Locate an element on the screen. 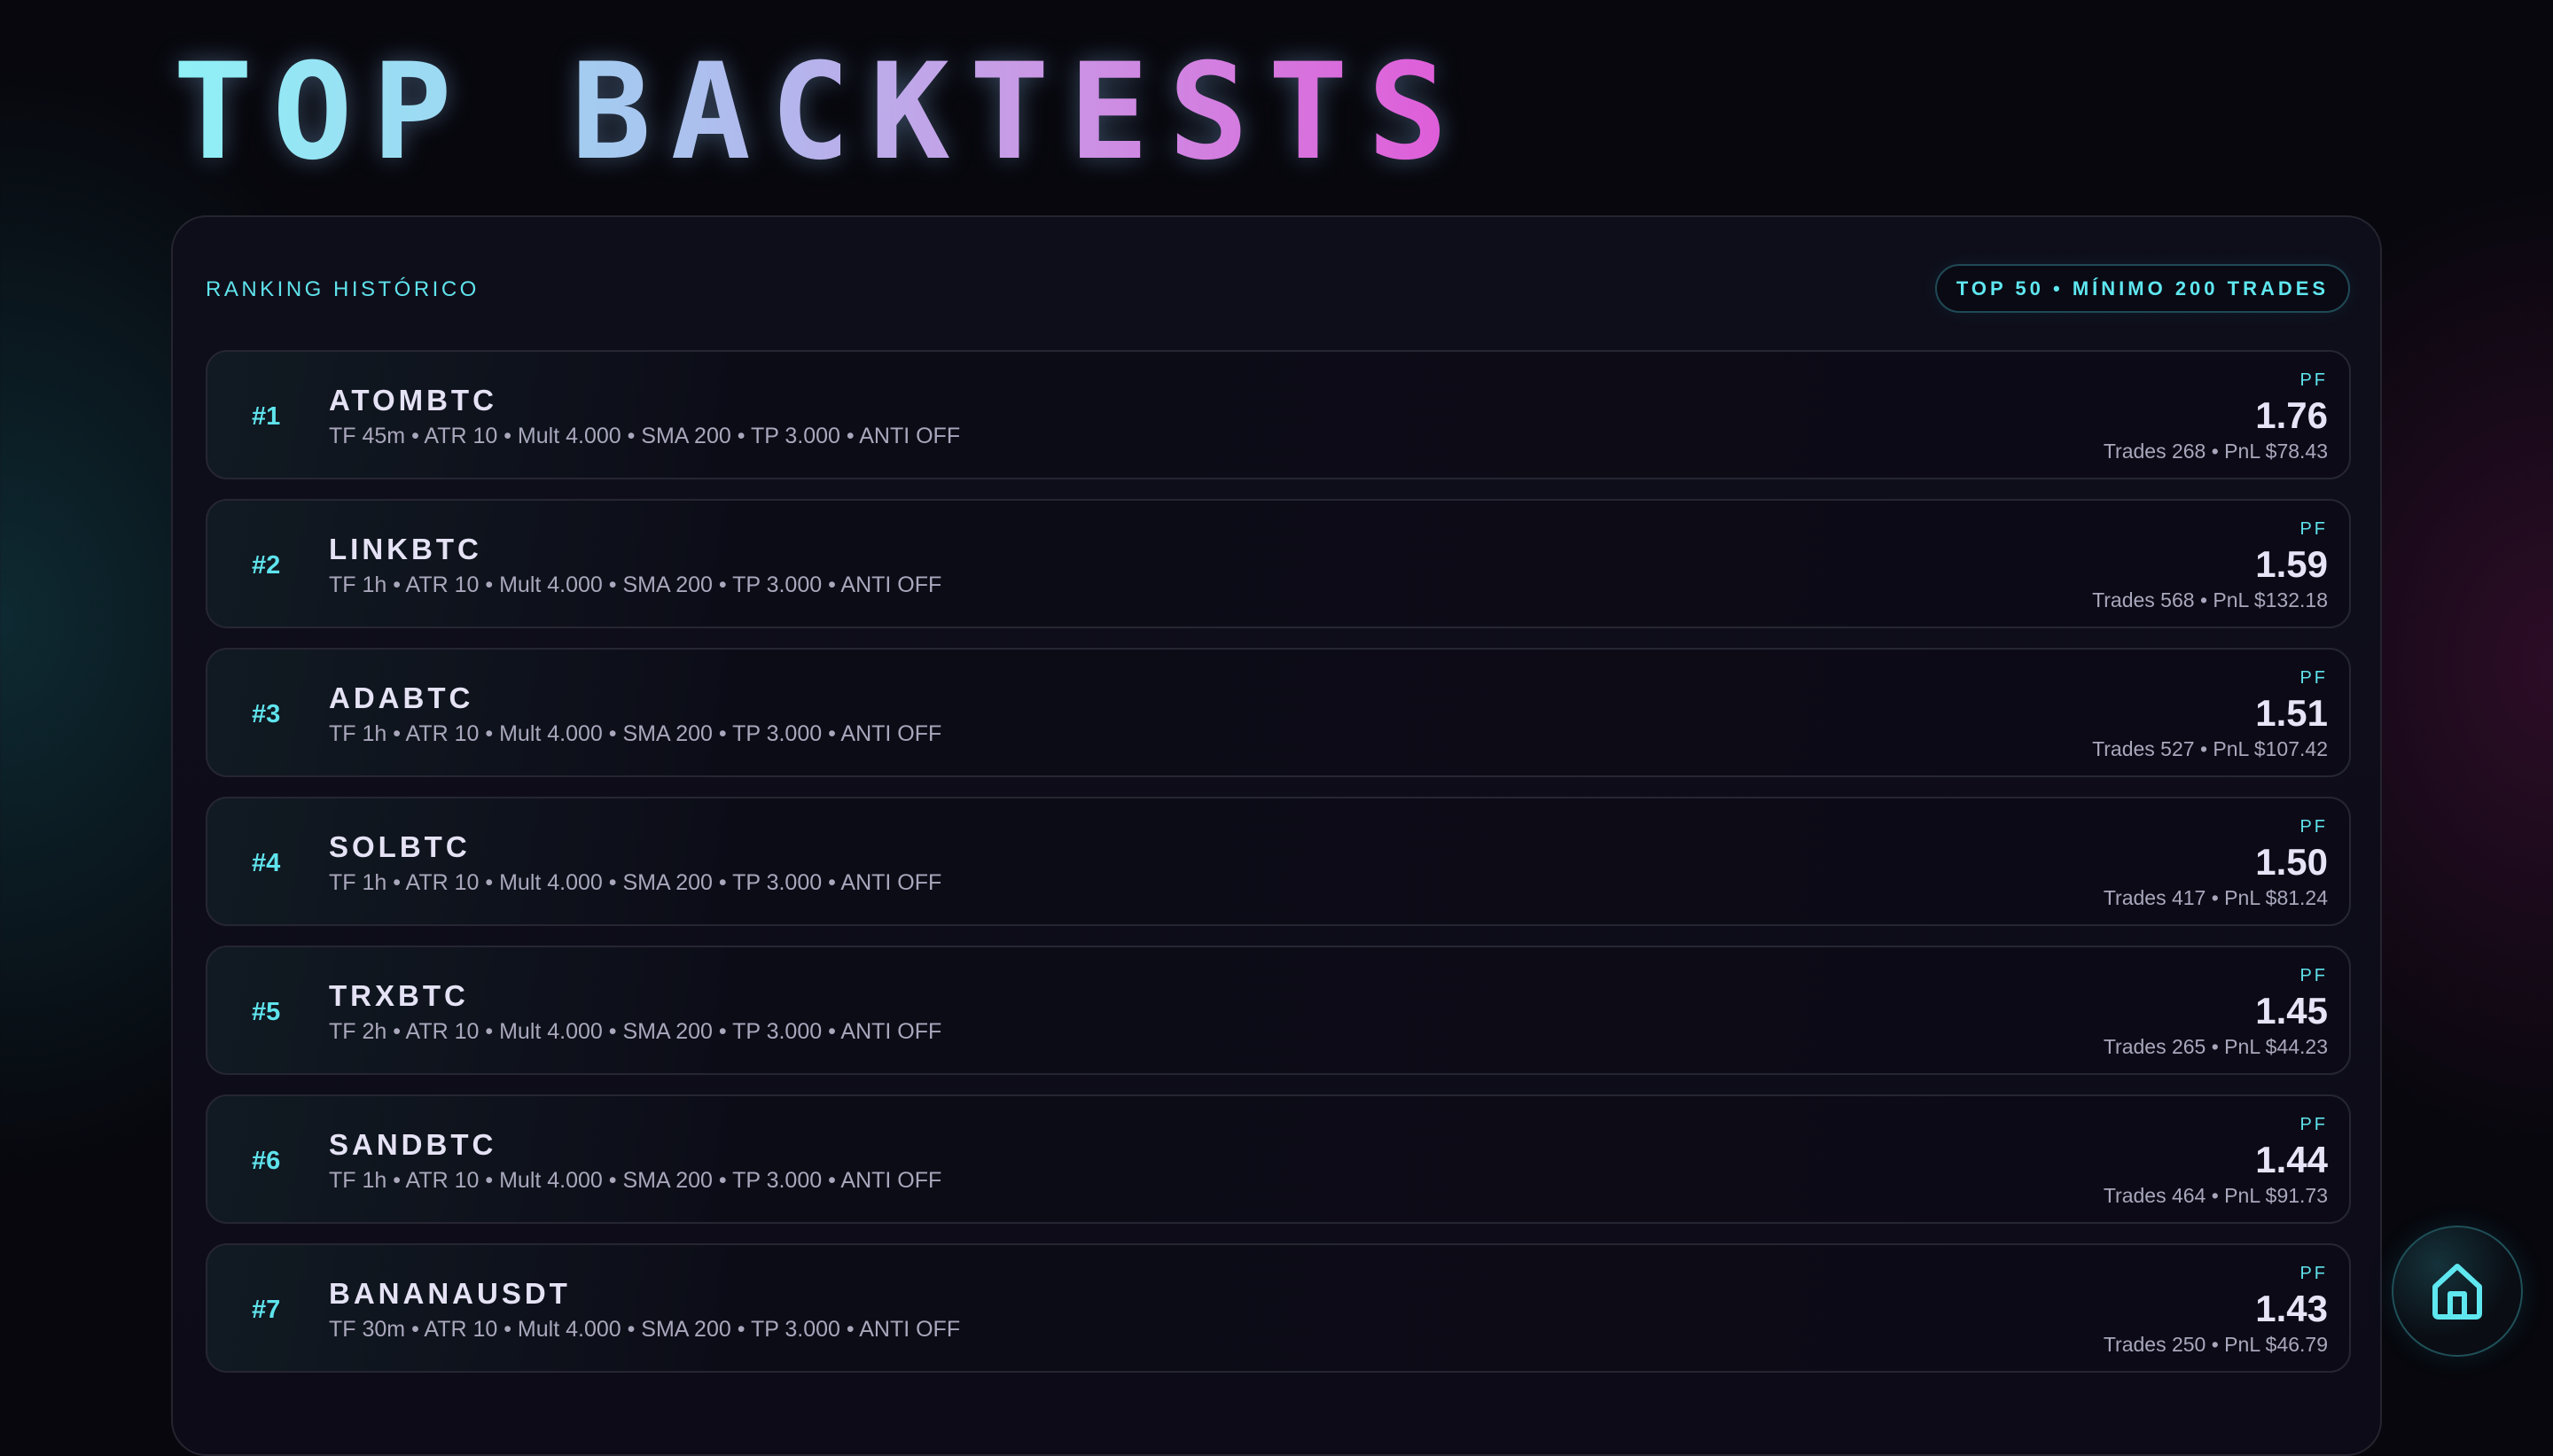  symbol-name: BANANAUSDT is located at coordinates (450, 1293).